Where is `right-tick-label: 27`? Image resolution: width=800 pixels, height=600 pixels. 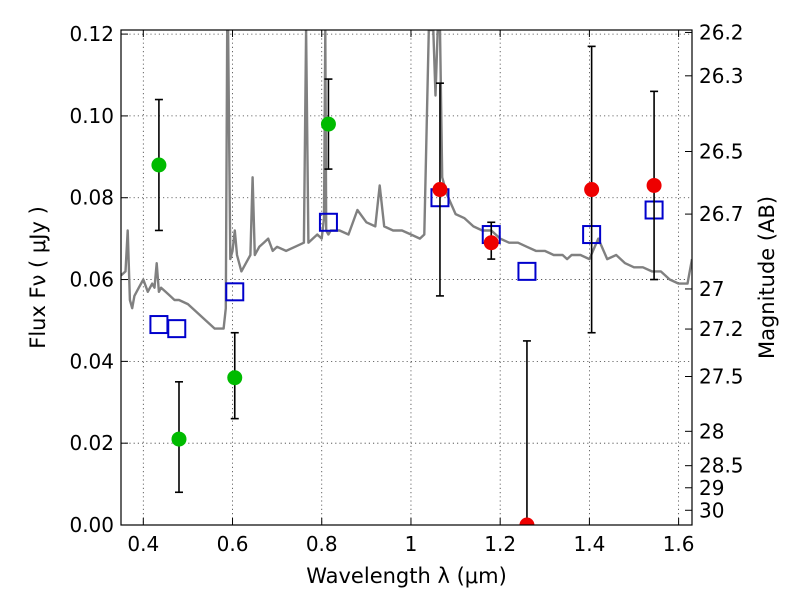 right-tick-label: 27 is located at coordinates (711, 289).